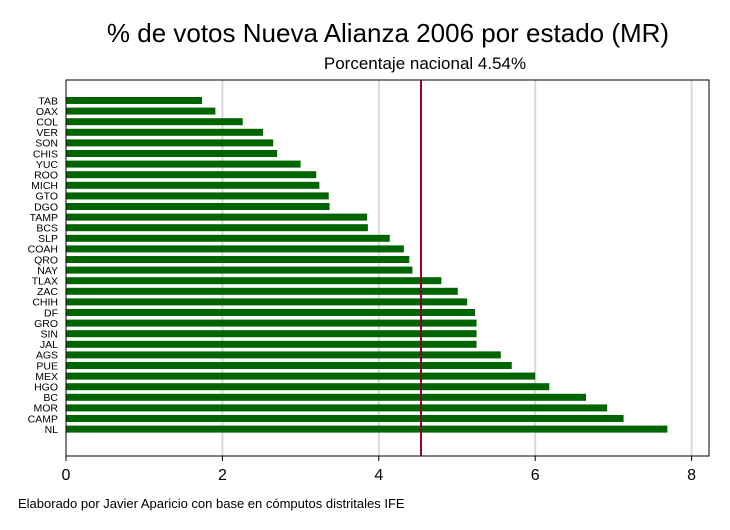  I want to click on bar-roo, so click(191, 175).